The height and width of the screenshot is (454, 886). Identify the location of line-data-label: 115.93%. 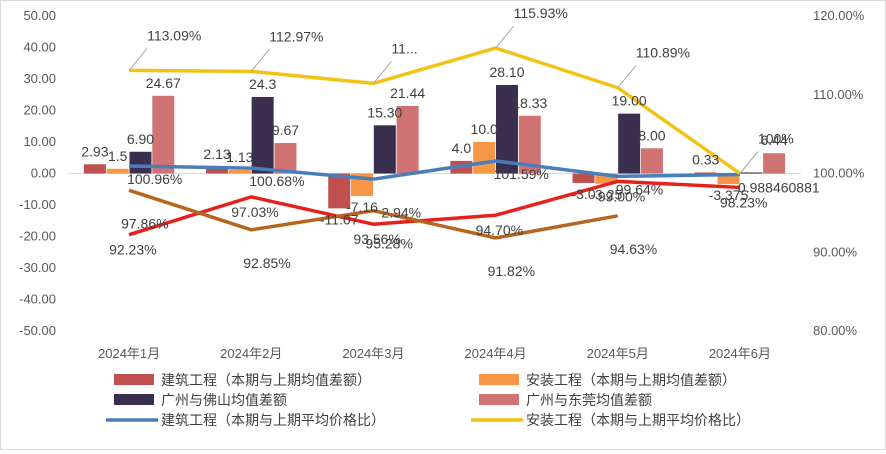
(541, 13).